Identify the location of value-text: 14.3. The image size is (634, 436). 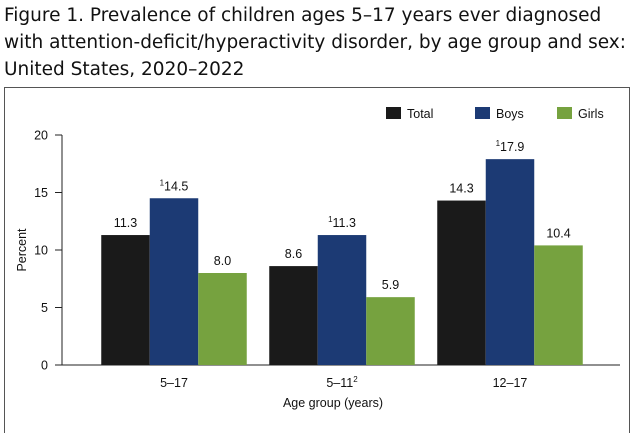
(461, 189).